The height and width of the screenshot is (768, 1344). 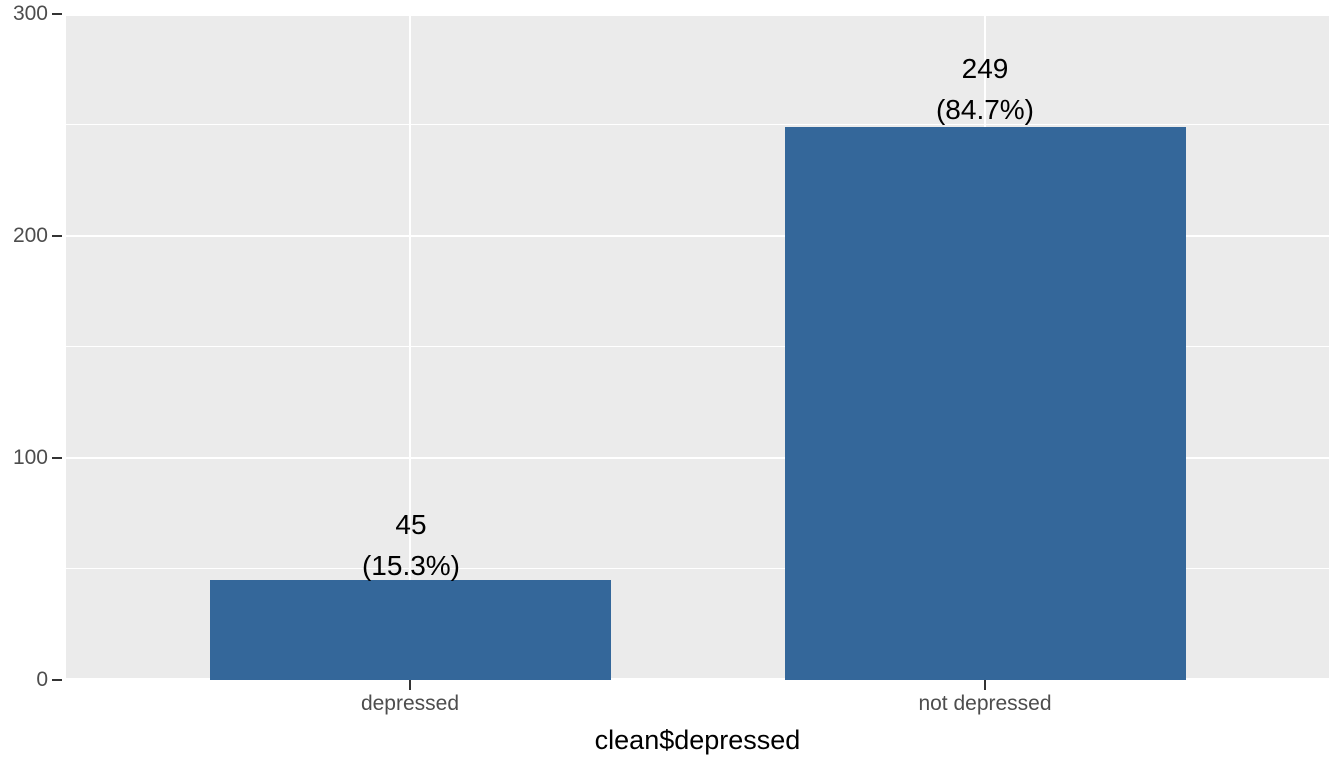 What do you see at coordinates (985, 68) in the screenshot?
I see `count-label: 249` at bounding box center [985, 68].